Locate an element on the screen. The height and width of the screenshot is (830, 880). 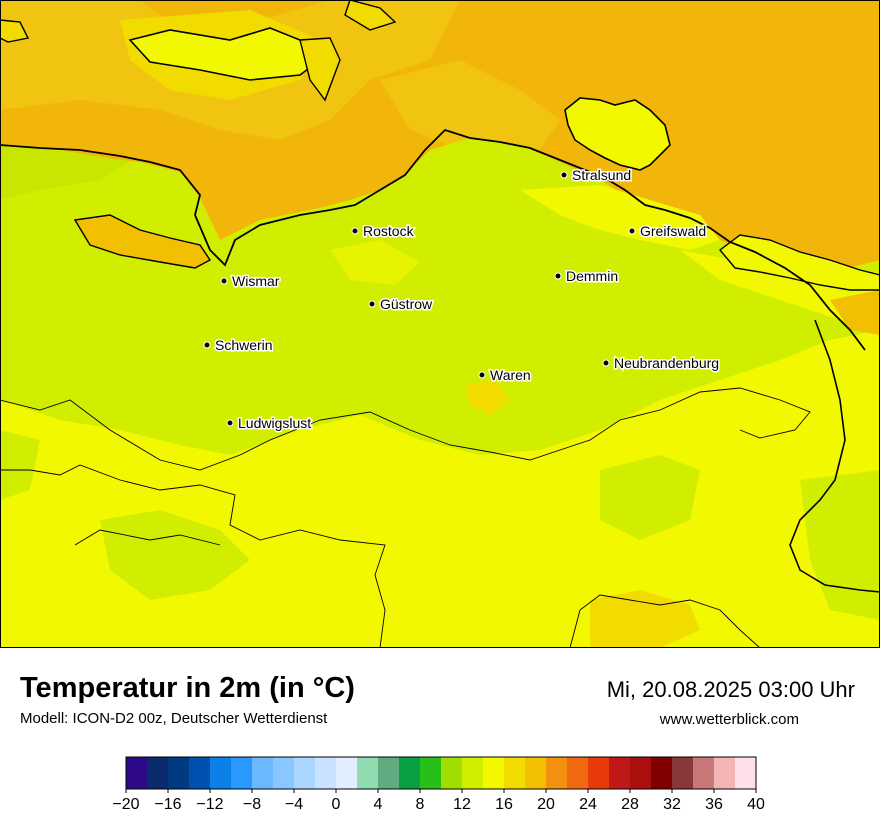
colorbar-tick-label: 28 is located at coordinates (630, 804).